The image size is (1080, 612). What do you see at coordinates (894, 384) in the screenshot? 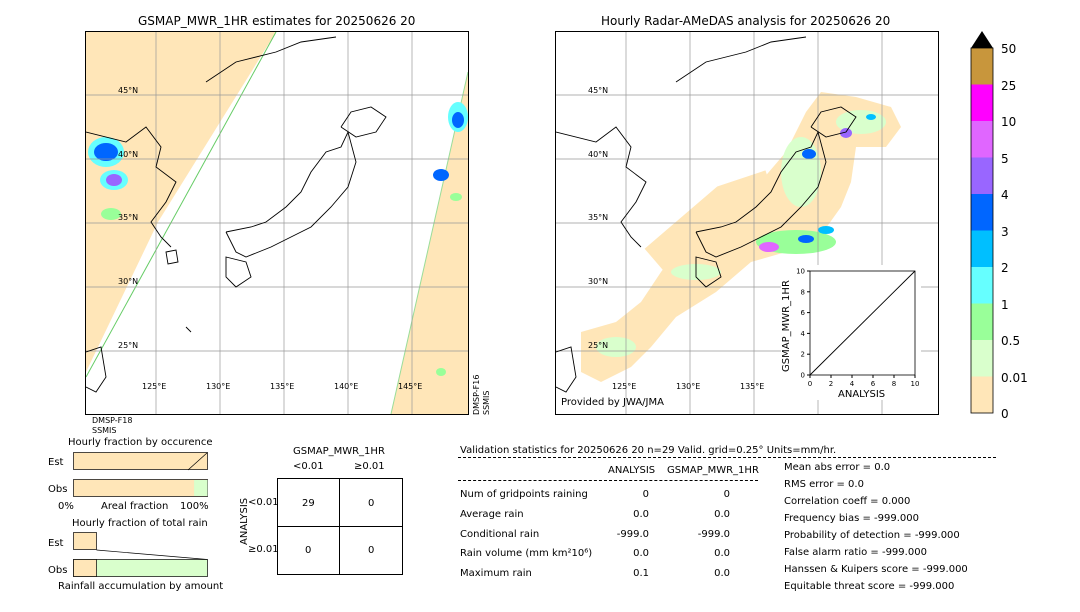
I see `scatter-xtick-label: 8` at bounding box center [894, 384].